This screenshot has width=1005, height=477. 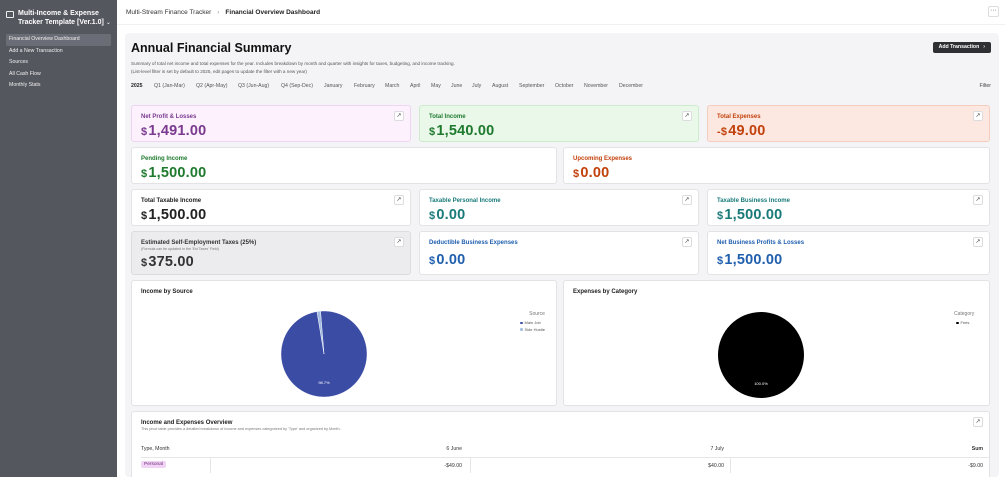 I want to click on tab-november: November, so click(x=596, y=86).